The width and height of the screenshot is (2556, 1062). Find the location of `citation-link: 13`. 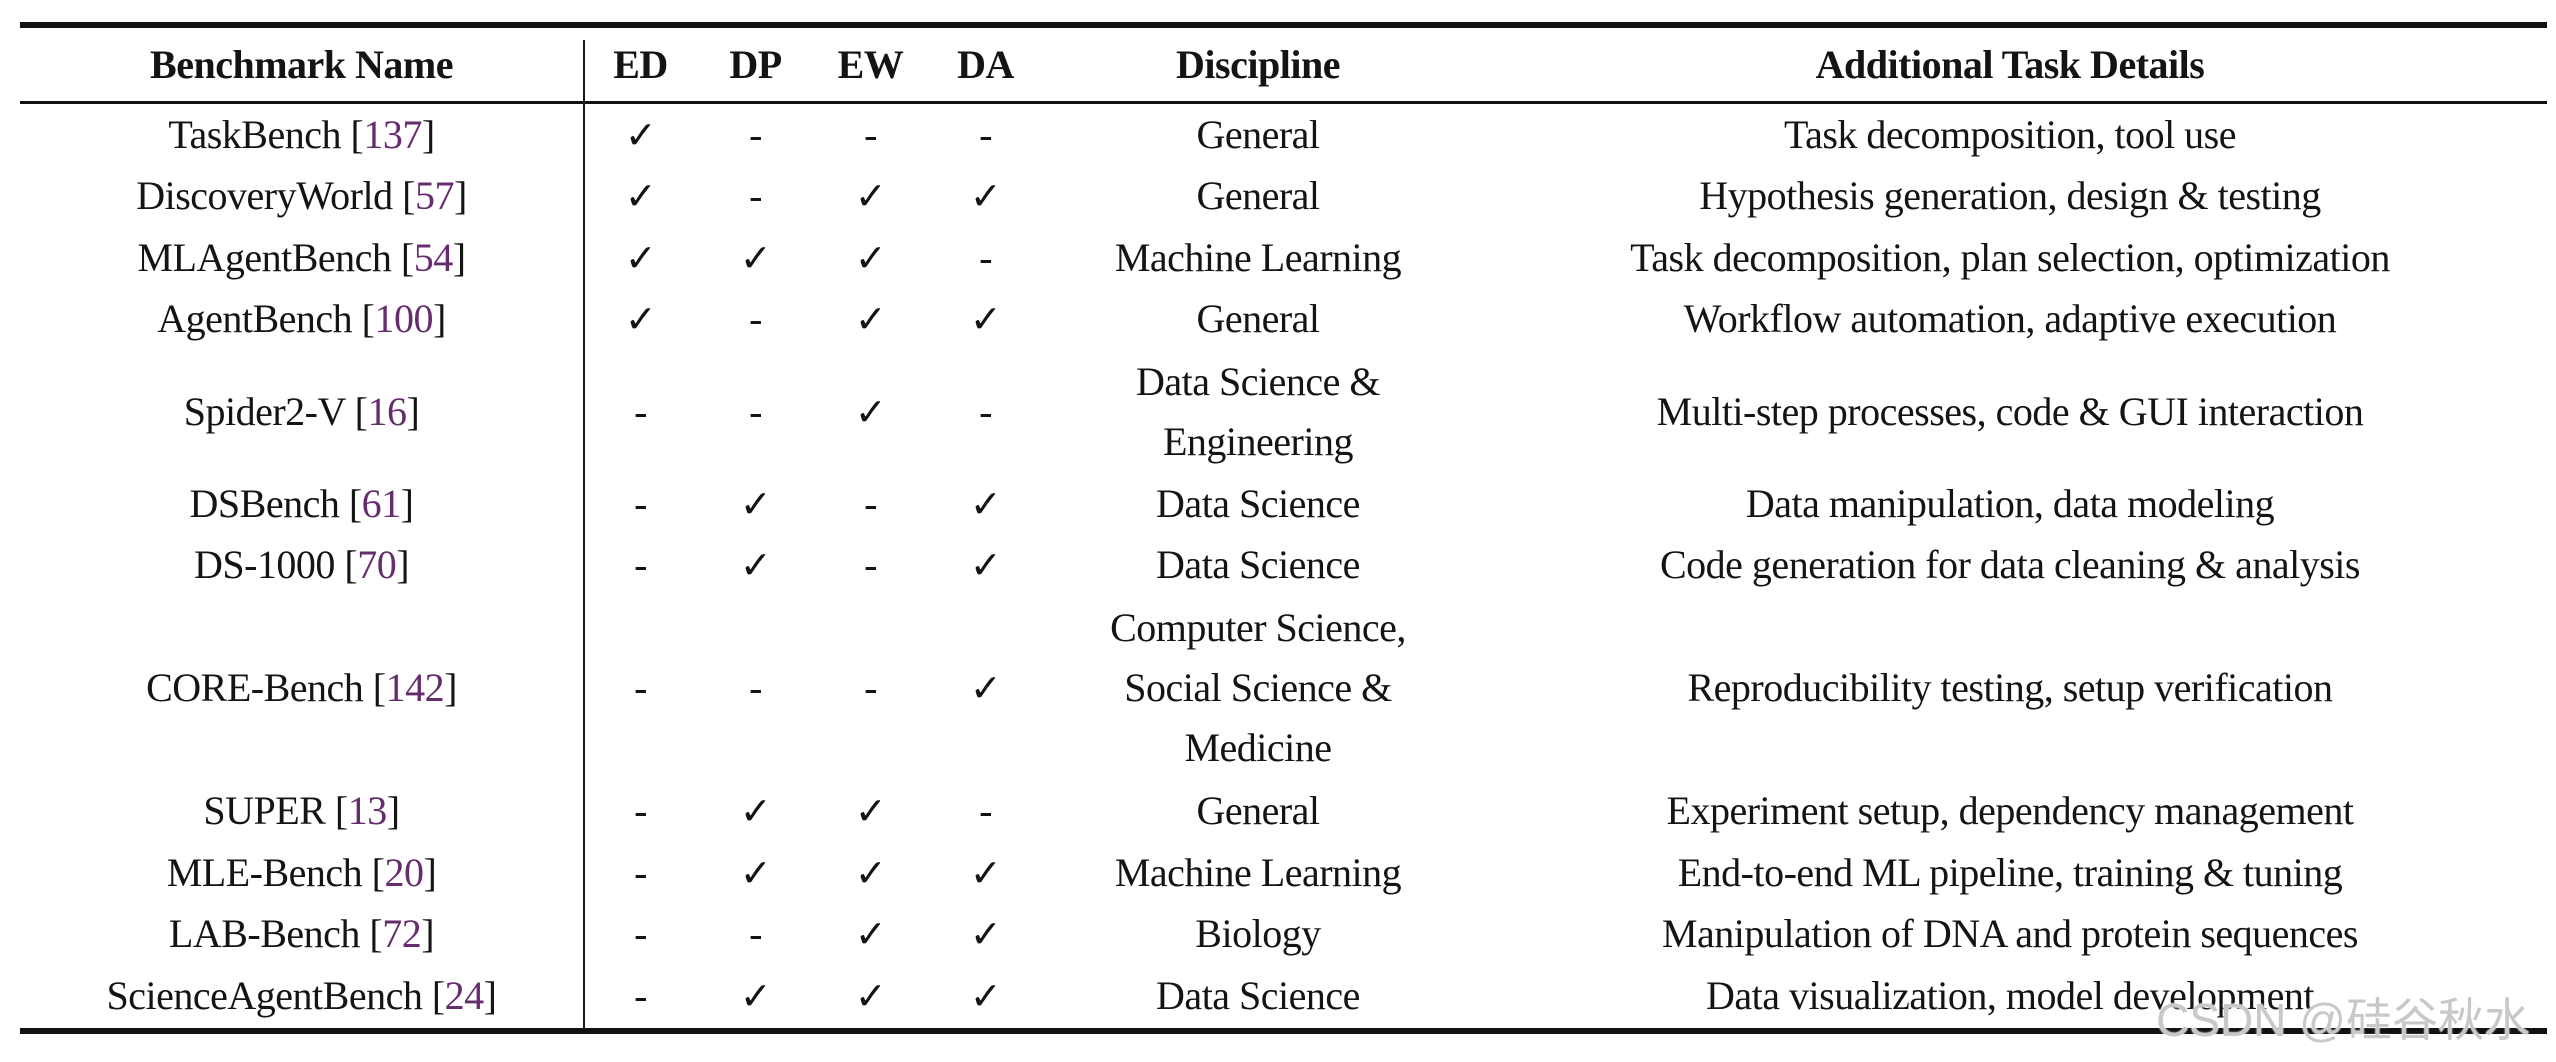

citation-link: 13 is located at coordinates (367, 811).